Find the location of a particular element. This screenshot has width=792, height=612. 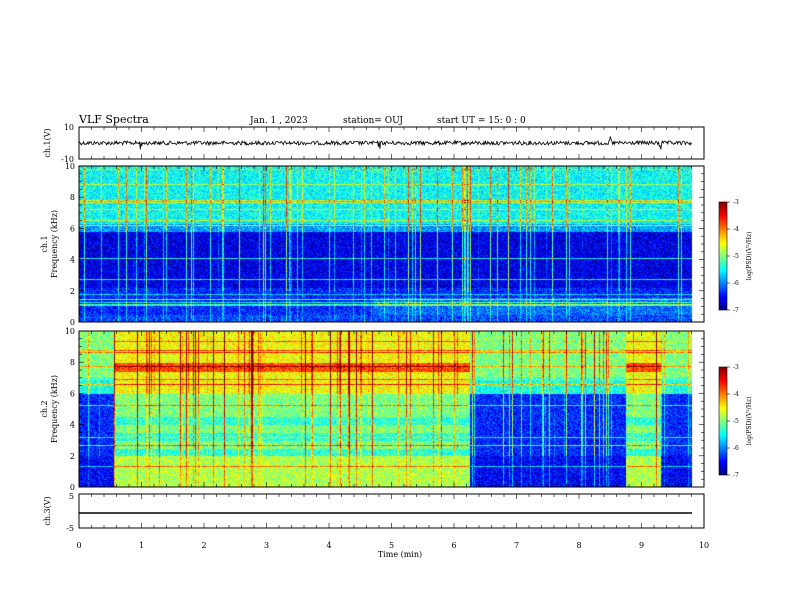

station-label: station= OUJ is located at coordinates (373, 121).